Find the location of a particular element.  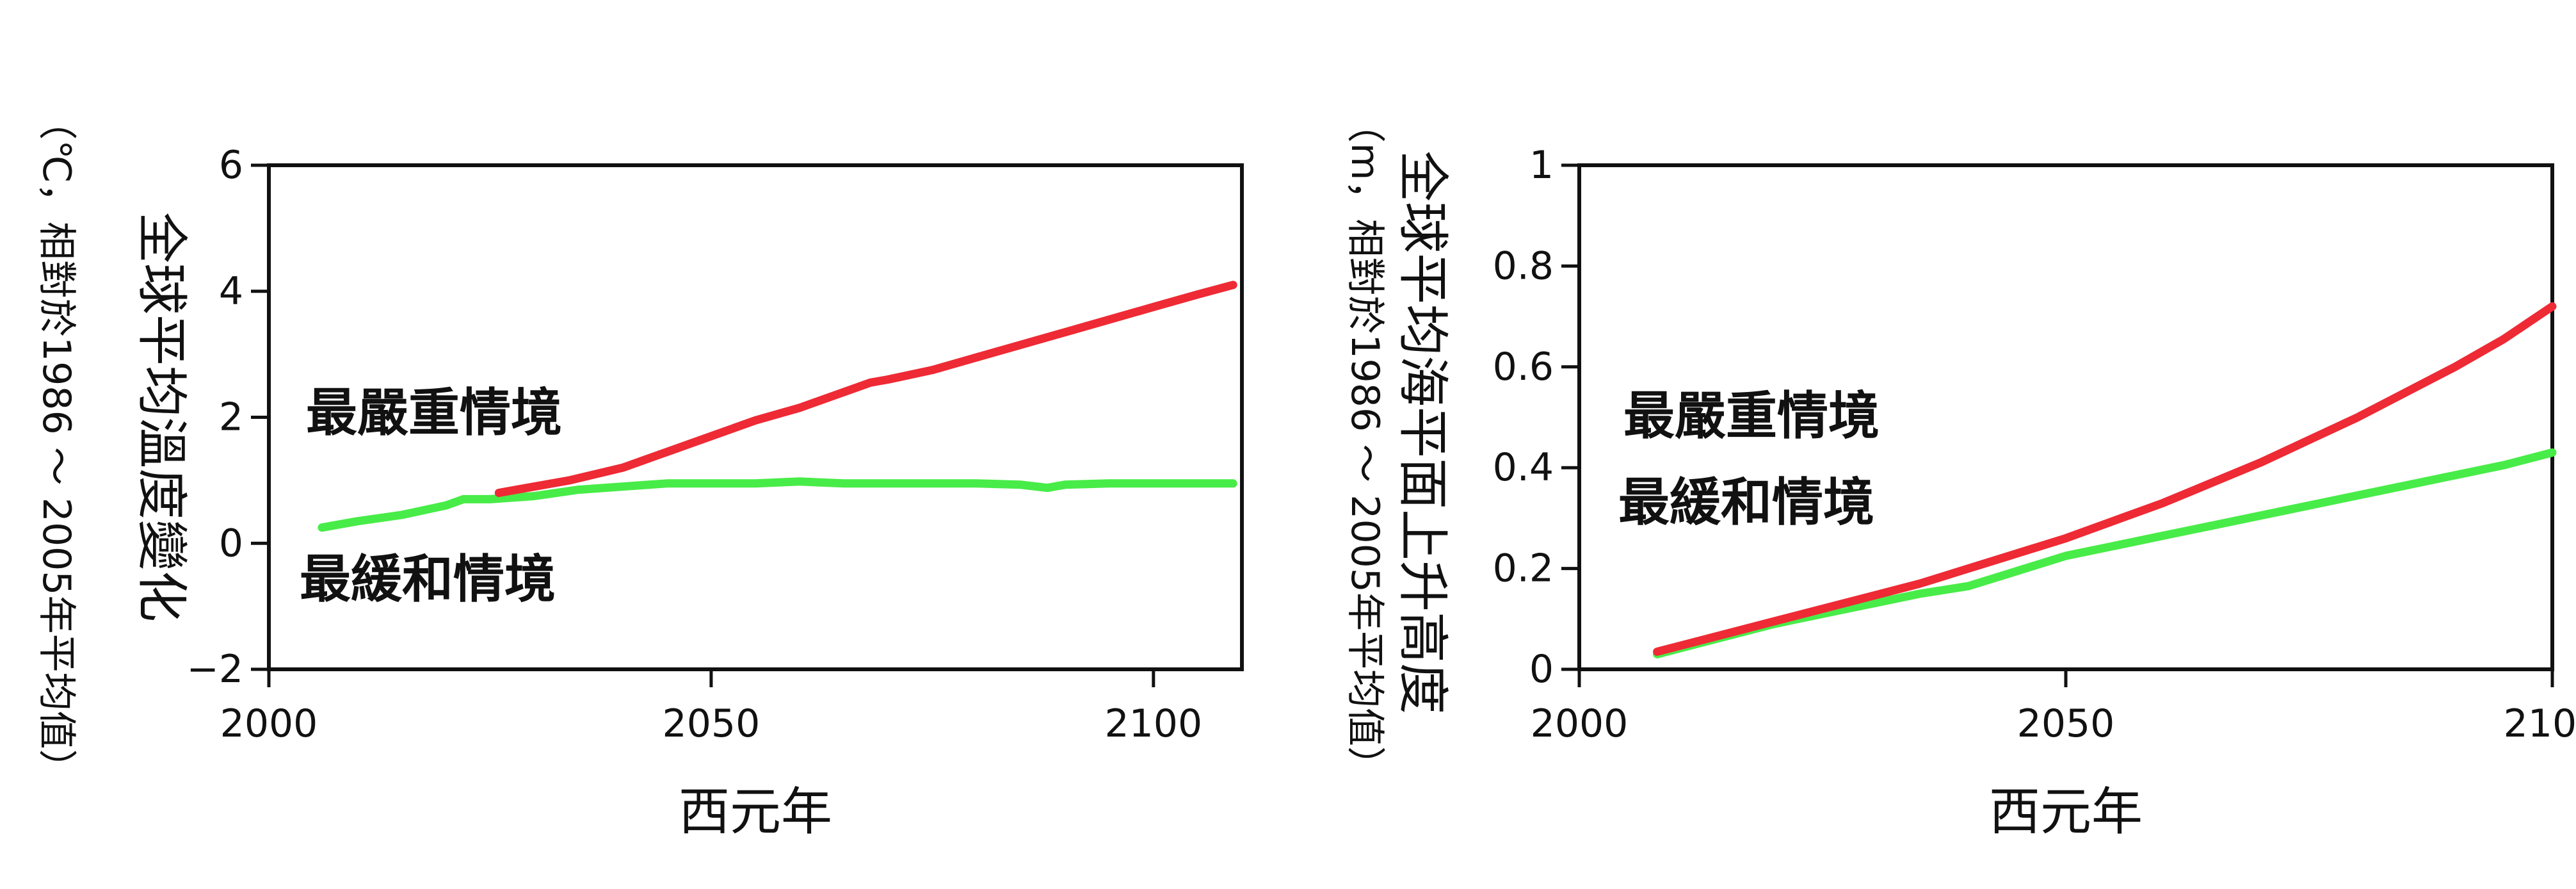

y-tick-label: −2 is located at coordinates (215, 669).